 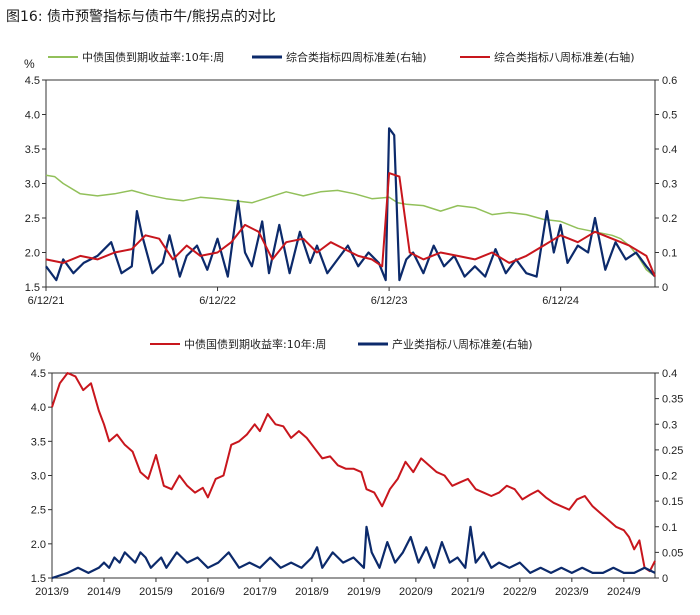 I want to click on x-tick-label: 6/12/23, so click(x=389, y=301).